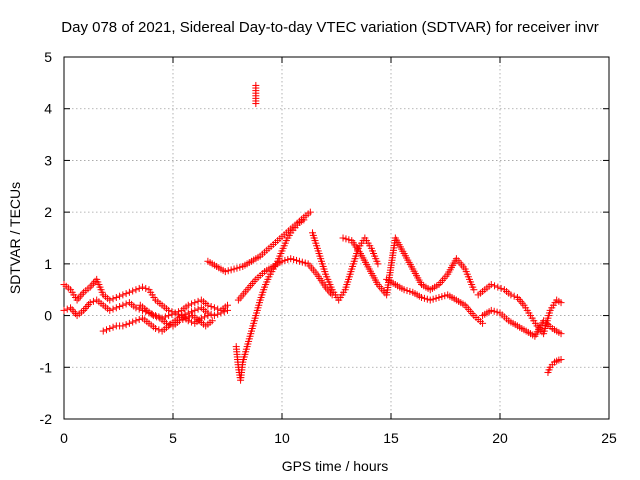  I want to click on x-tick-label: 5, so click(173, 438).